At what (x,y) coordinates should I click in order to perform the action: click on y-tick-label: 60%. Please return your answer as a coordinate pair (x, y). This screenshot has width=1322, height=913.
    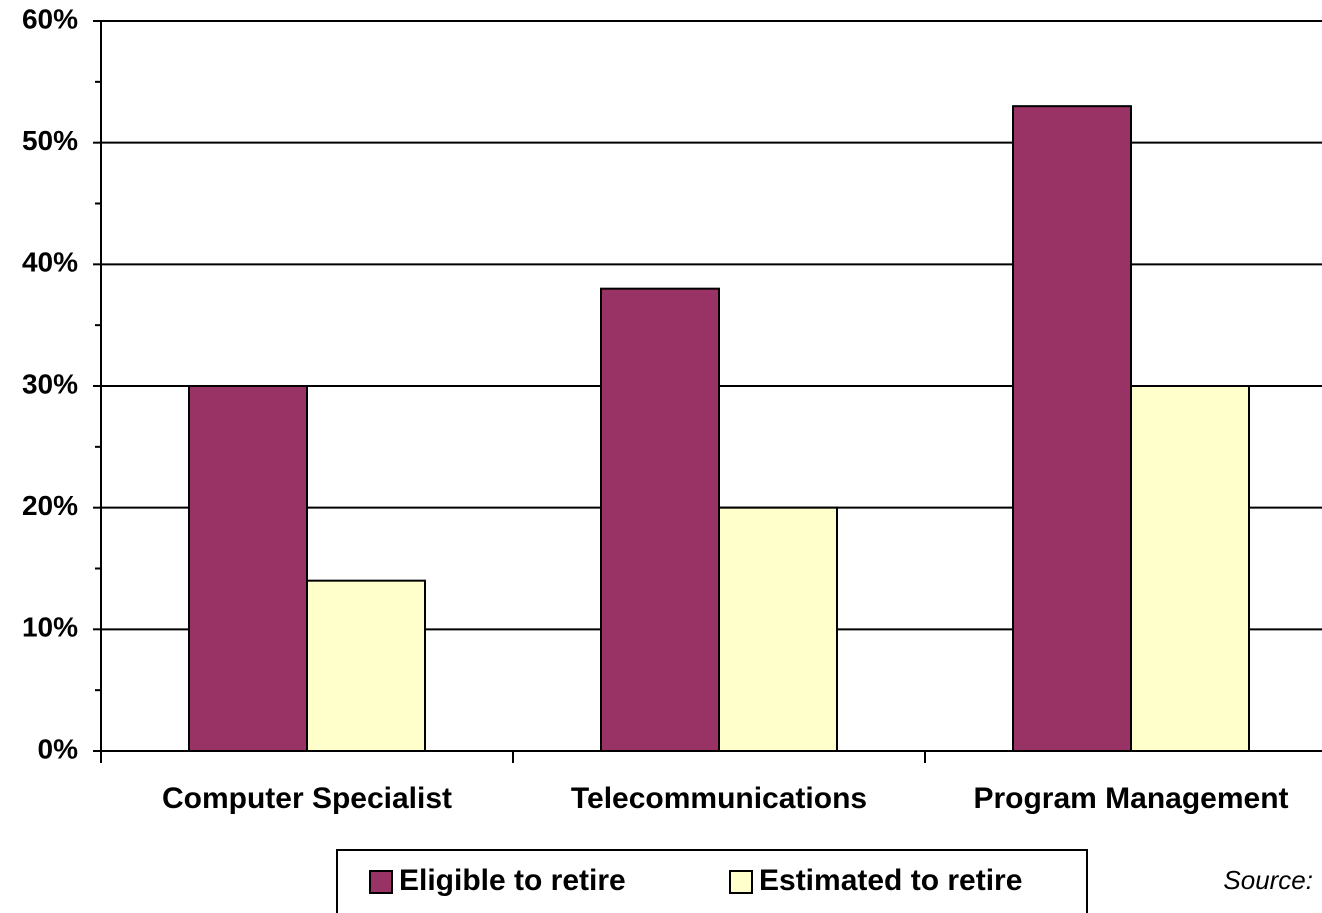
    Looking at the image, I should click on (50, 18).